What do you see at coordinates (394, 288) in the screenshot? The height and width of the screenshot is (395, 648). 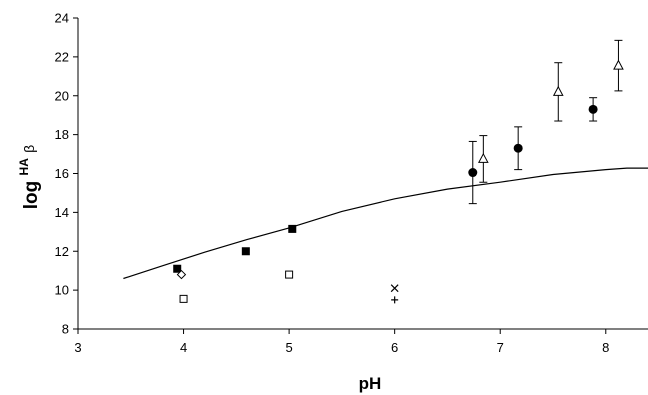 I see `data-point-cross` at bounding box center [394, 288].